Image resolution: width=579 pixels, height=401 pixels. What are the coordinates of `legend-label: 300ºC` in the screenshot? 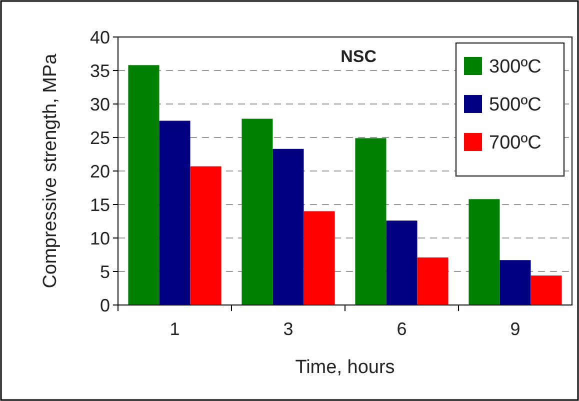 It's located at (515, 67).